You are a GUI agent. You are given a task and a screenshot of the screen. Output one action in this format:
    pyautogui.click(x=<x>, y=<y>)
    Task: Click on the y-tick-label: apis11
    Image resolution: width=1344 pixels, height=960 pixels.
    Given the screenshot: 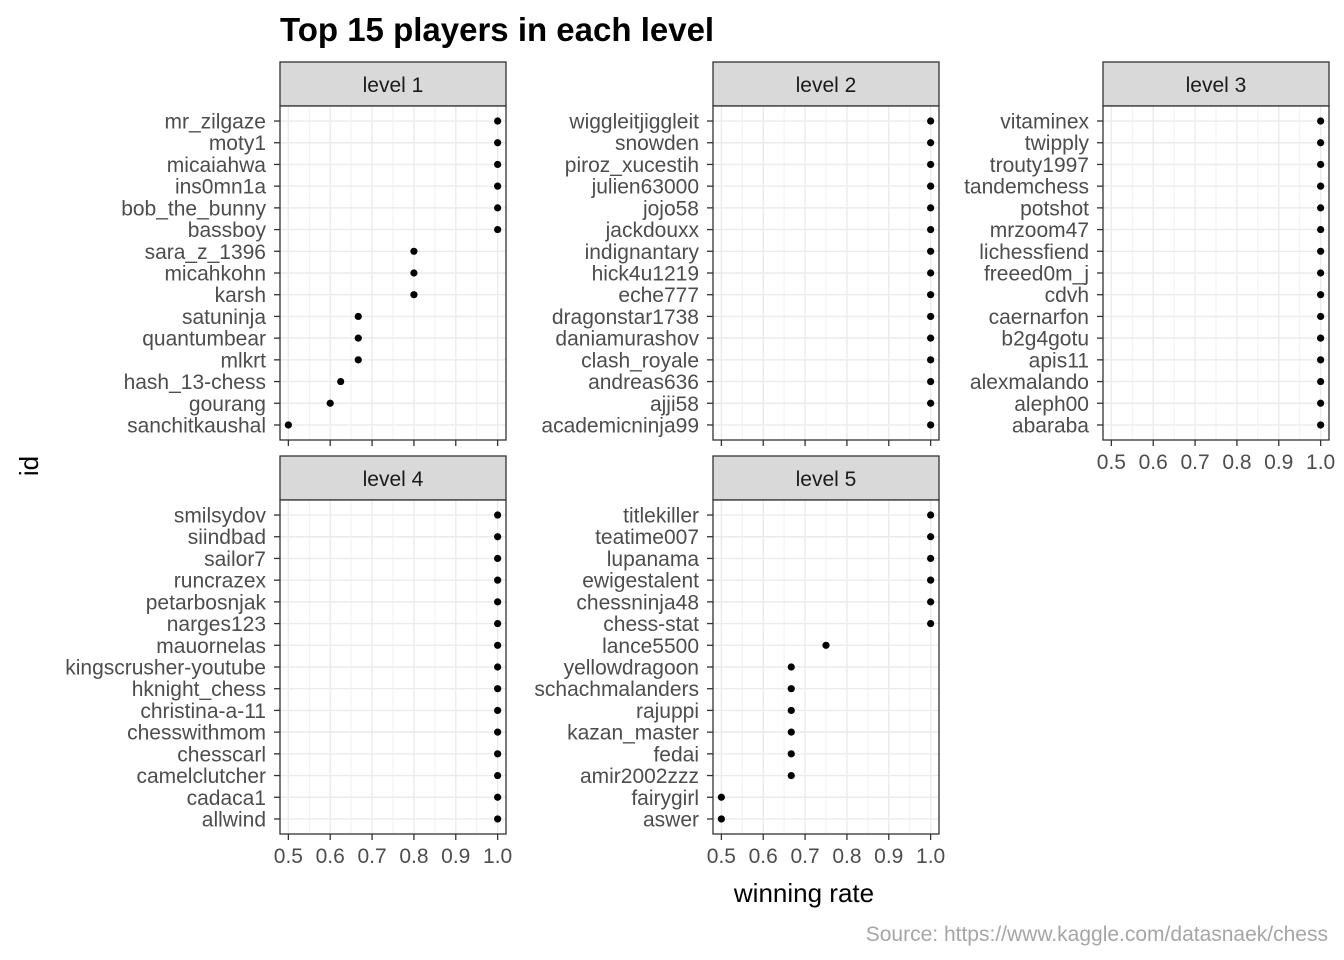 What is the action you would take?
    pyautogui.click(x=1059, y=360)
    